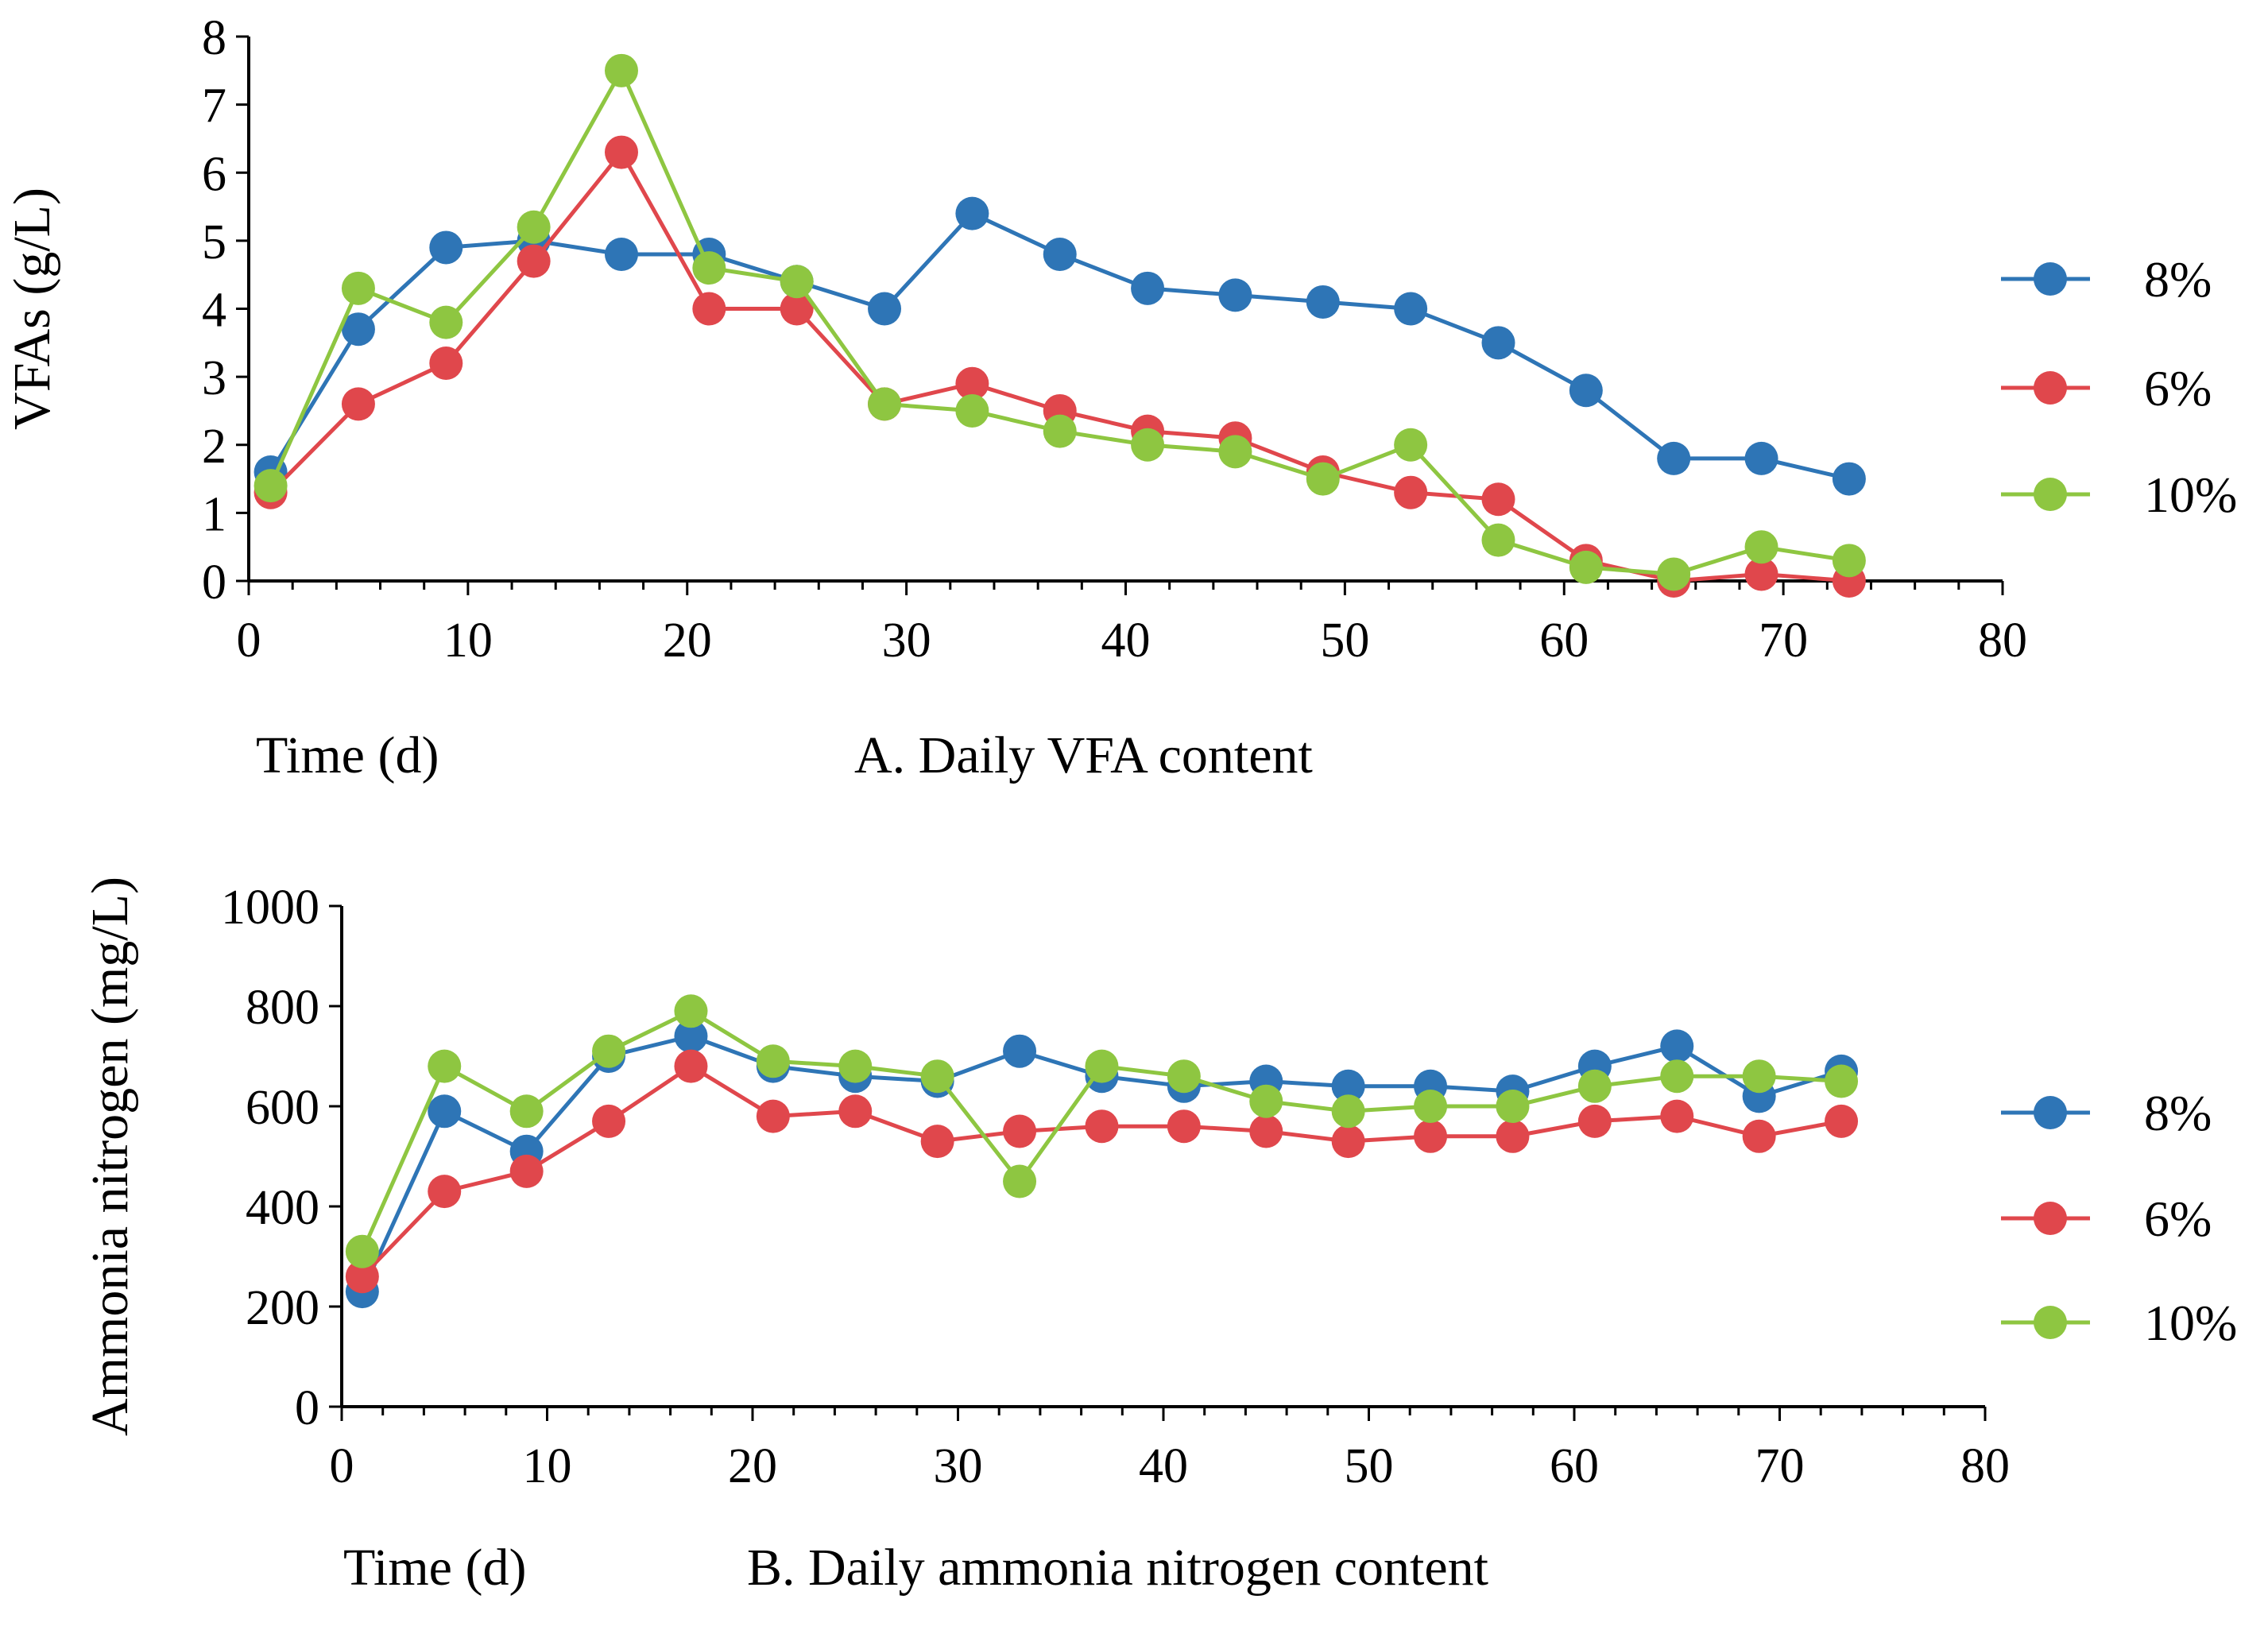 The width and height of the screenshot is (2268, 1630). What do you see at coordinates (214, 311) in the screenshot?
I see `y-tick-label: 4` at bounding box center [214, 311].